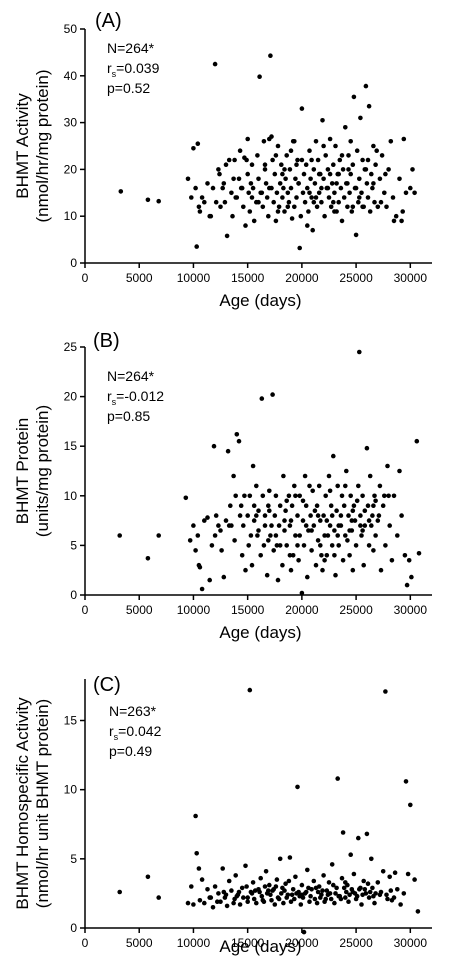  Describe the element at coordinates (109, 396) in the screenshot. I see `stat-r-prefix: r` at that location.